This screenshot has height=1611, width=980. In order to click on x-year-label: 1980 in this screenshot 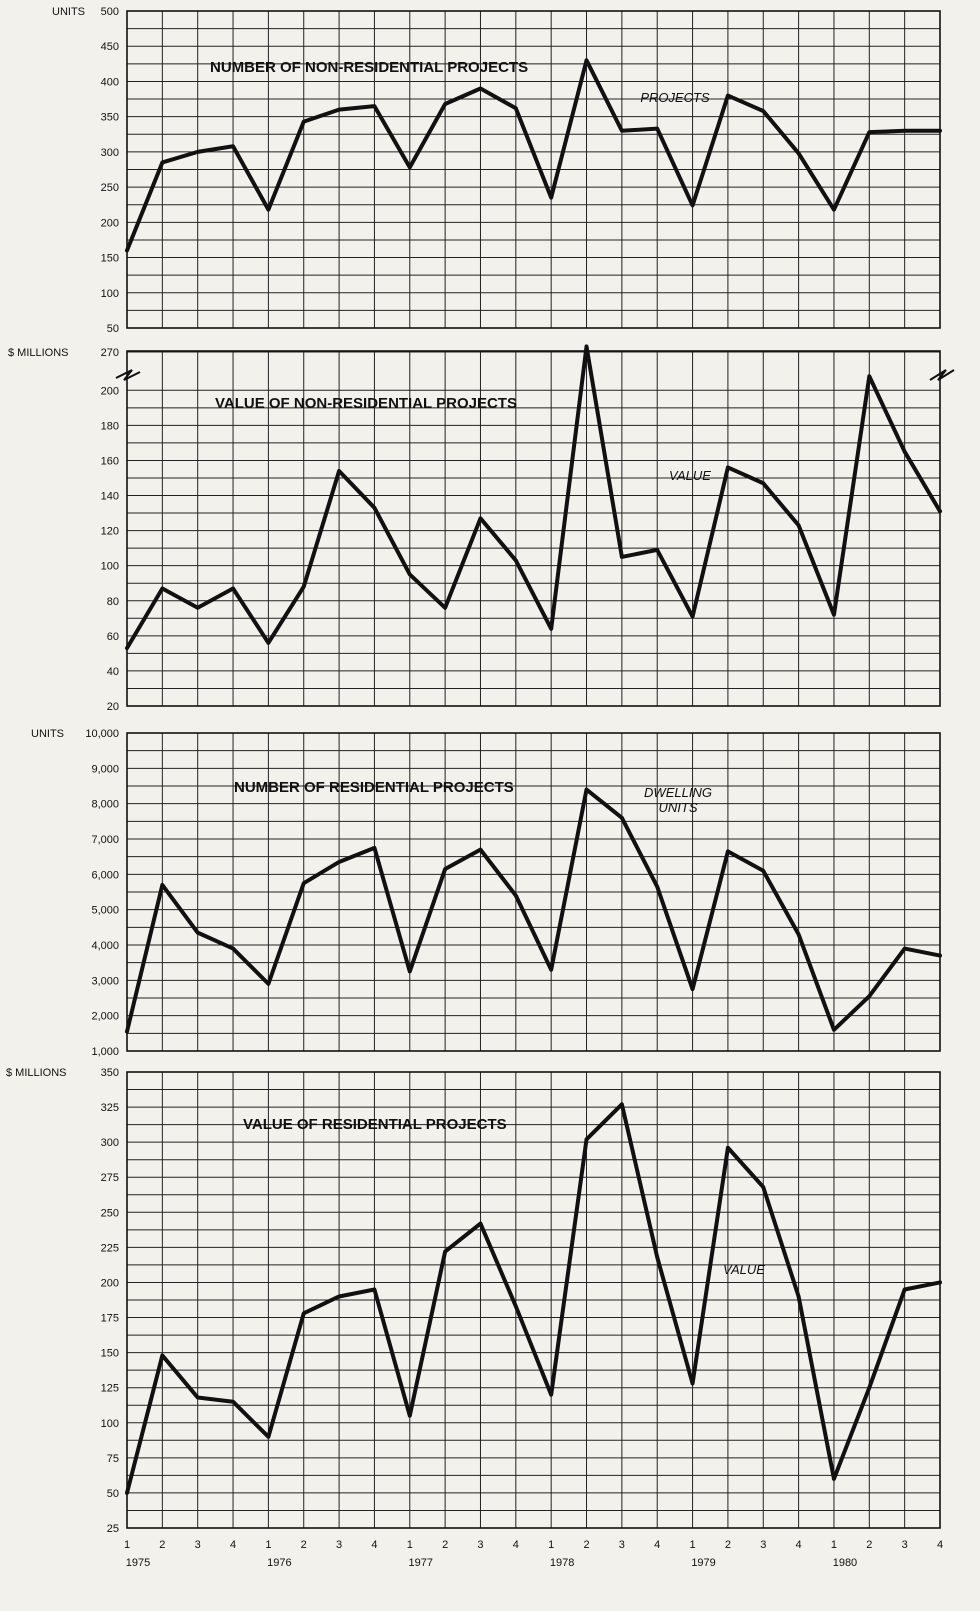, I will do `click(845, 1563)`.